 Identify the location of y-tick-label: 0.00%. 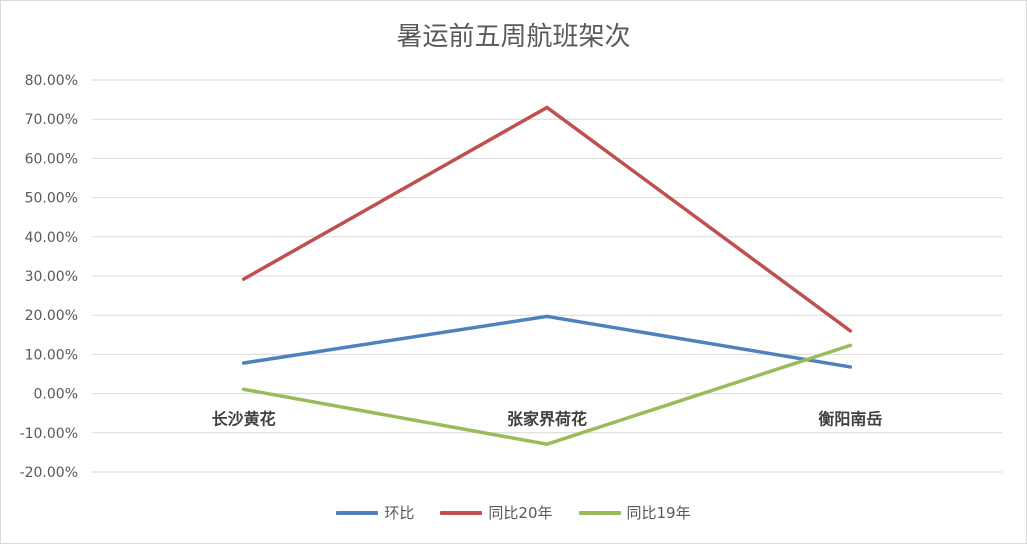
(56, 395).